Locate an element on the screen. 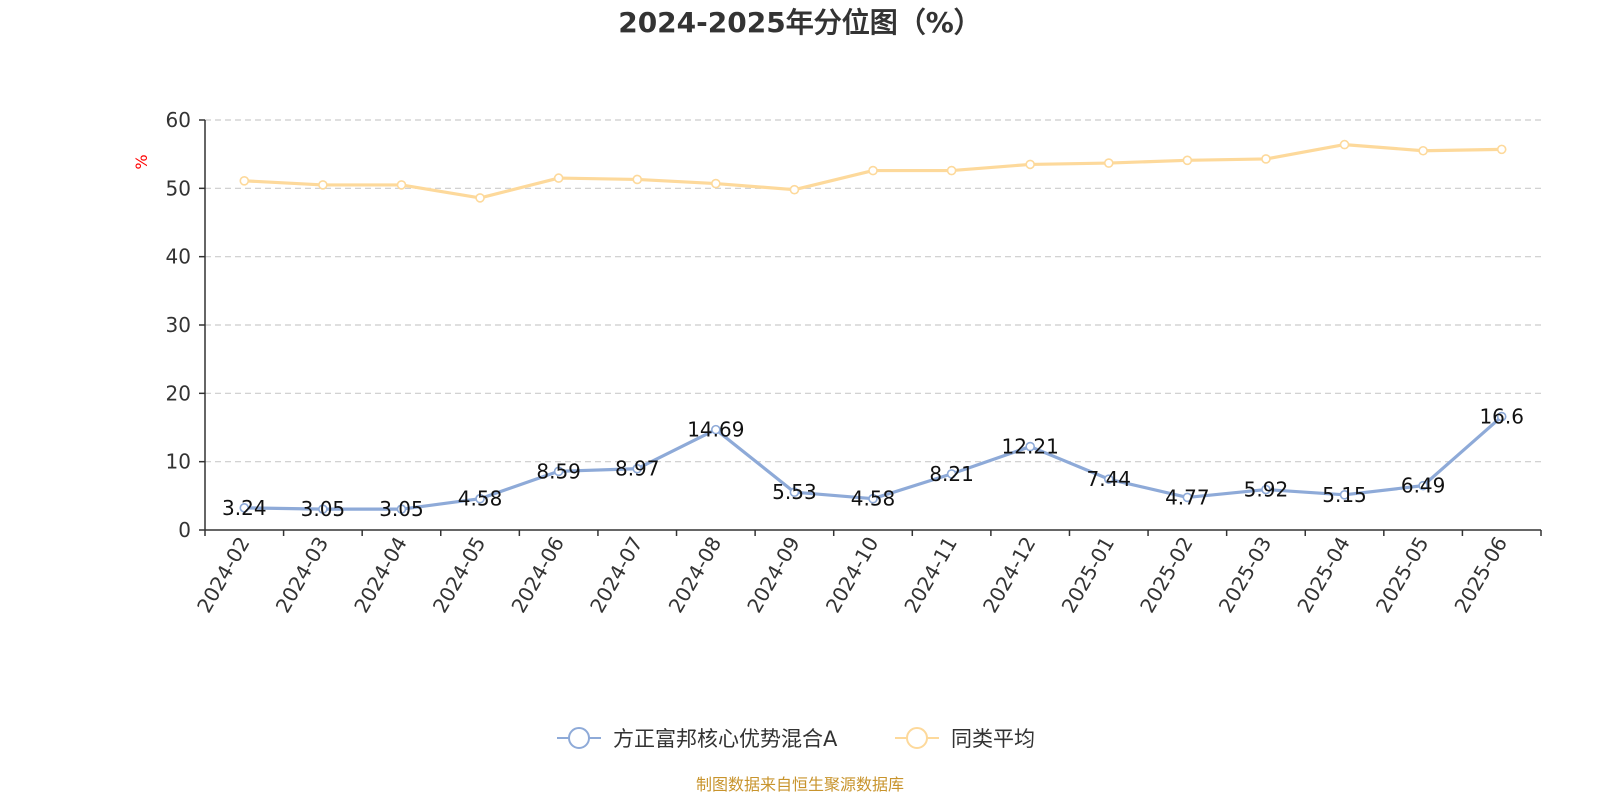 The image size is (1600, 800). x-tick-label: 2025-03 is located at coordinates (1245, 575).